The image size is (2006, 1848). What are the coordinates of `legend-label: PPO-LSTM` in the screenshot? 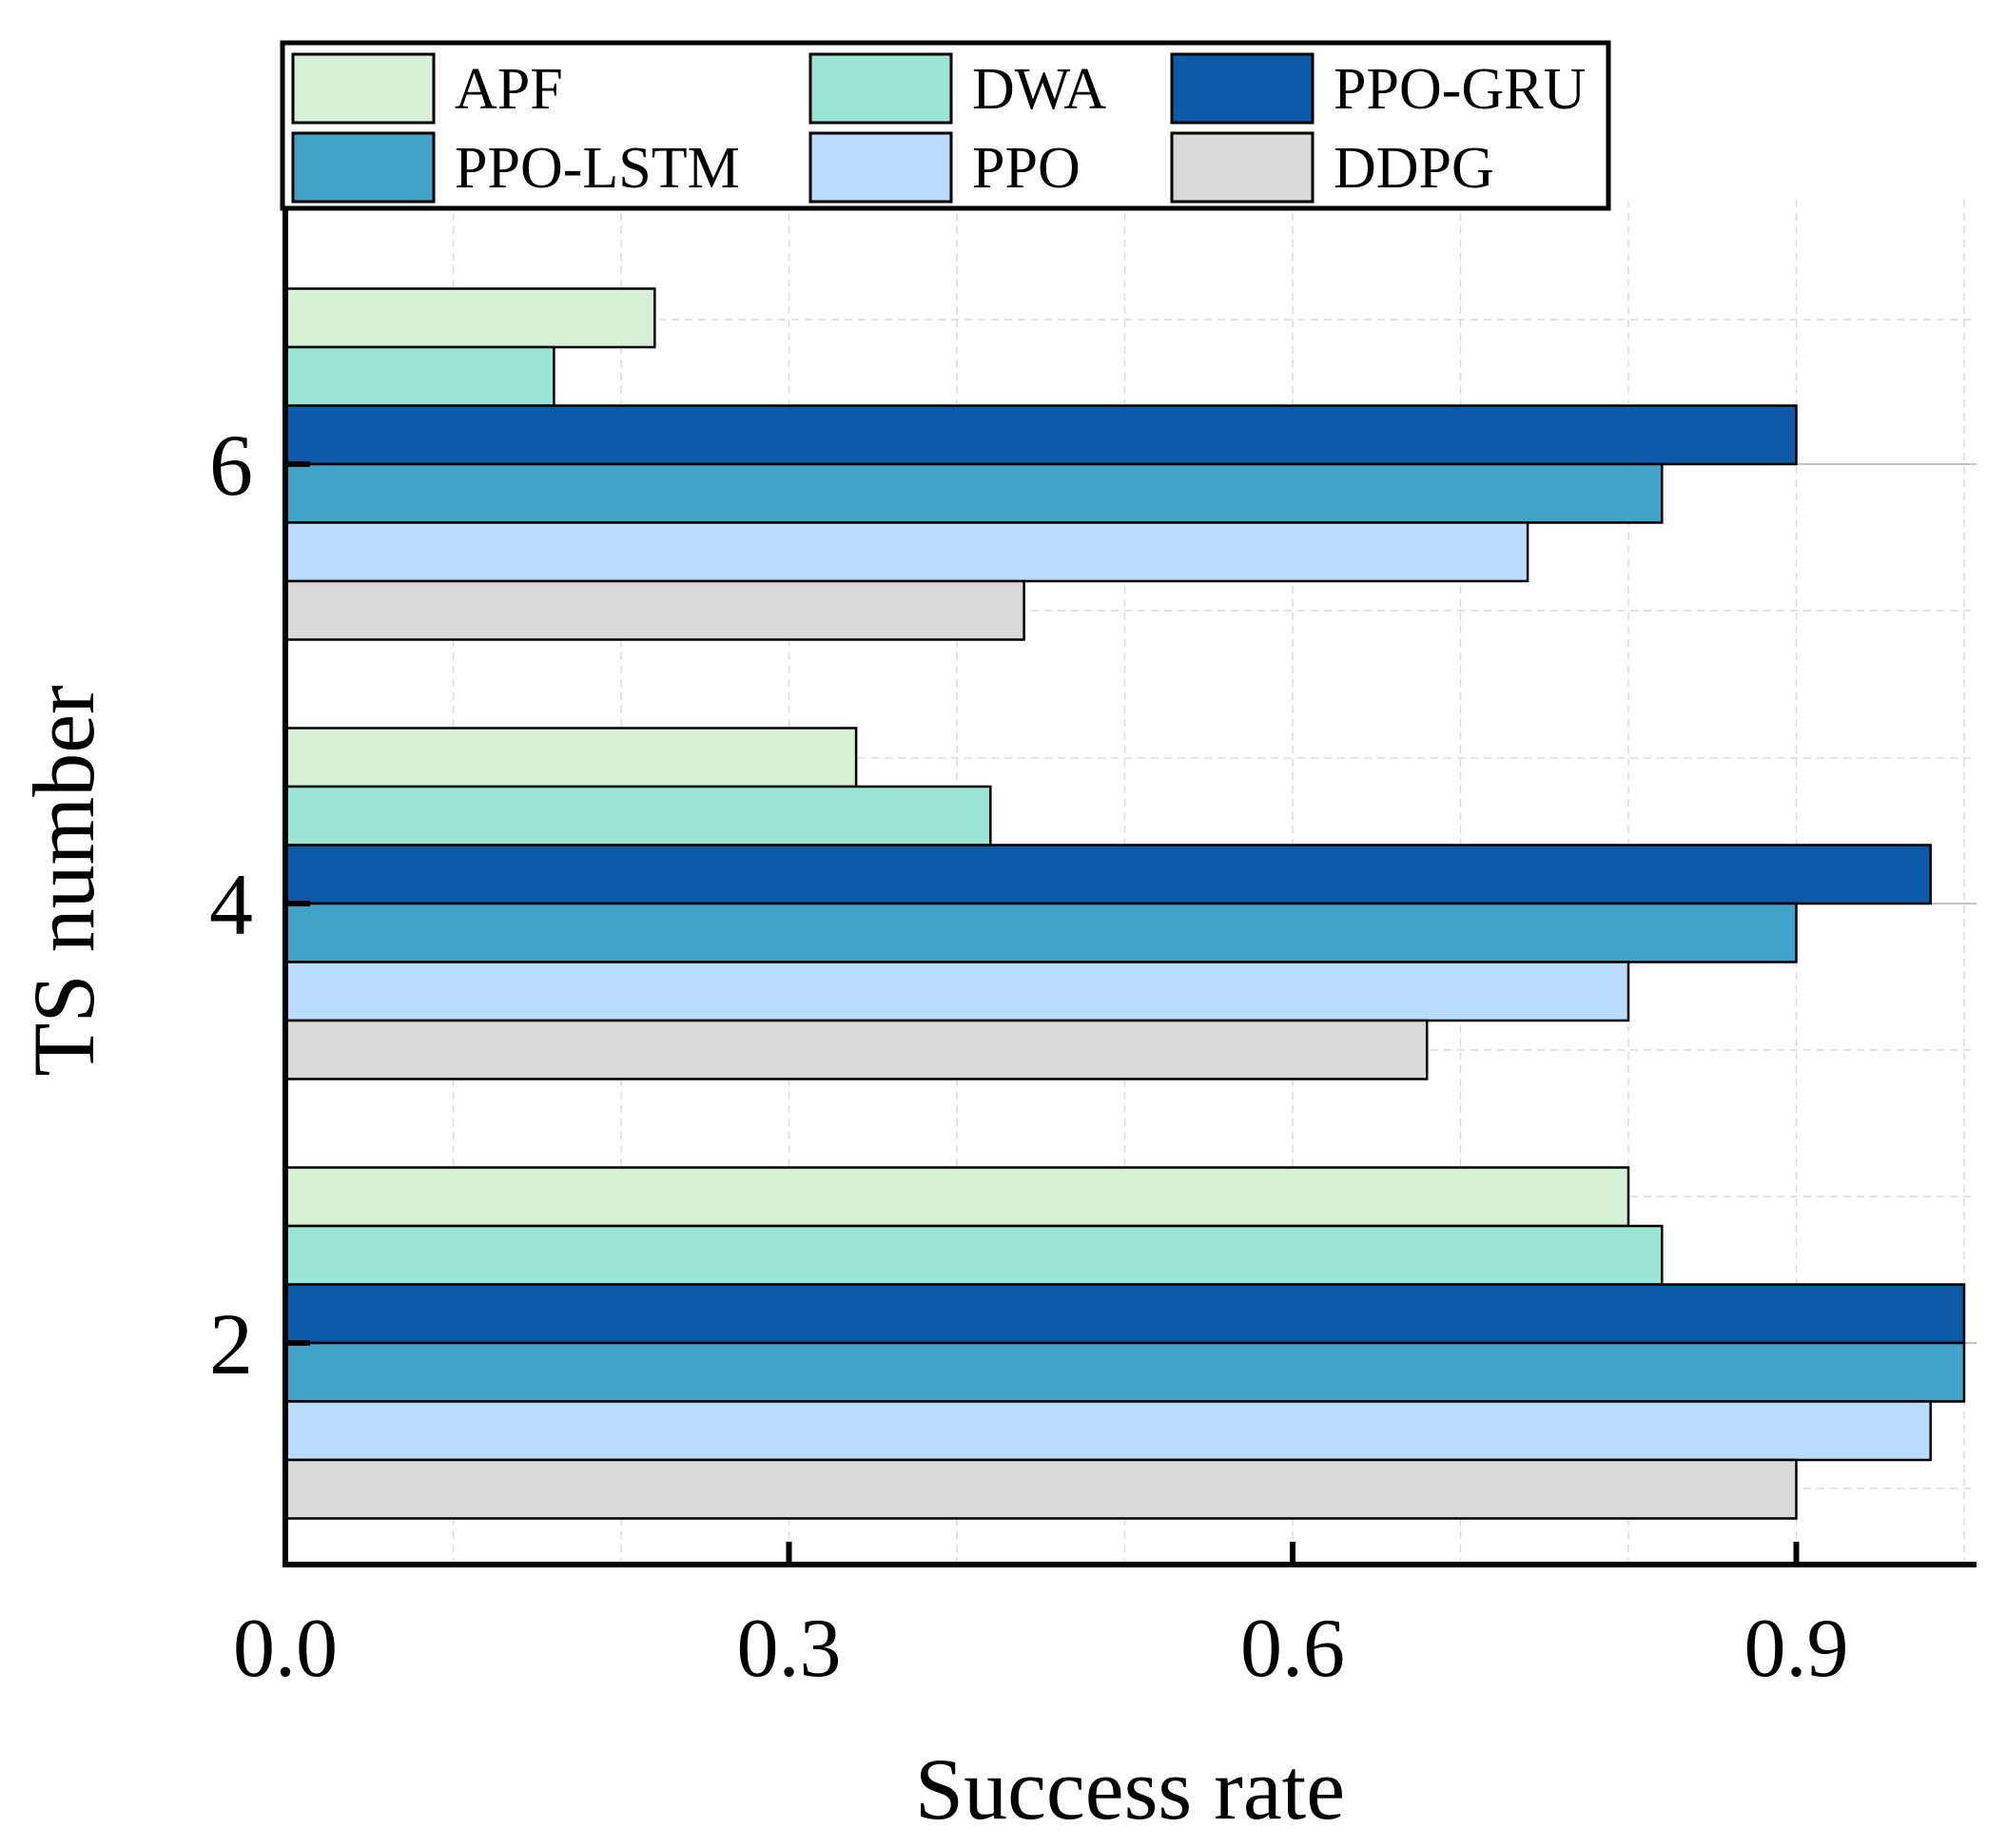 It's located at (597, 168).